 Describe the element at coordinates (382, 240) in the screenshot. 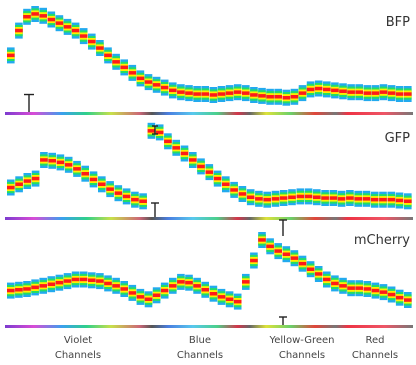

I see `panel-label: mCherry` at that location.